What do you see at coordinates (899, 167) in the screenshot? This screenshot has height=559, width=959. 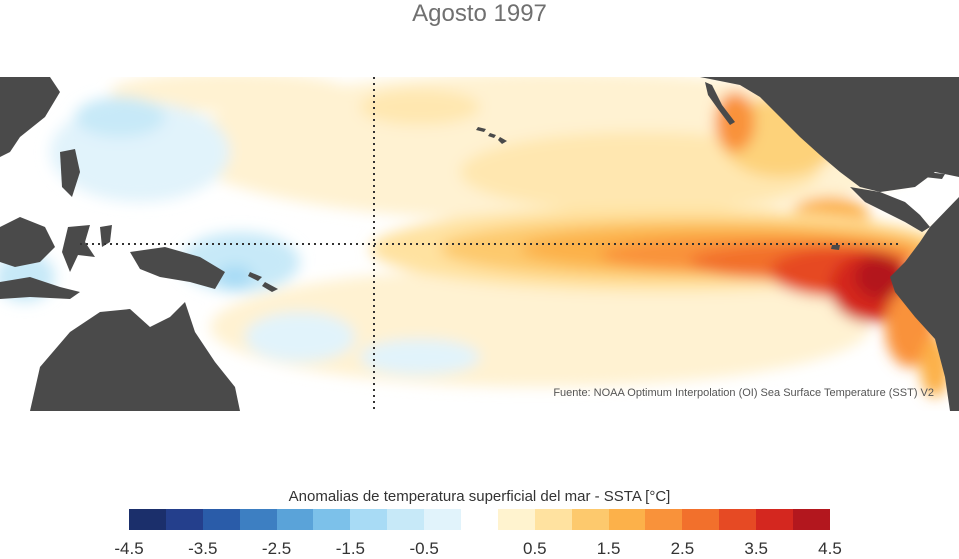 I see `land-cuba` at bounding box center [899, 167].